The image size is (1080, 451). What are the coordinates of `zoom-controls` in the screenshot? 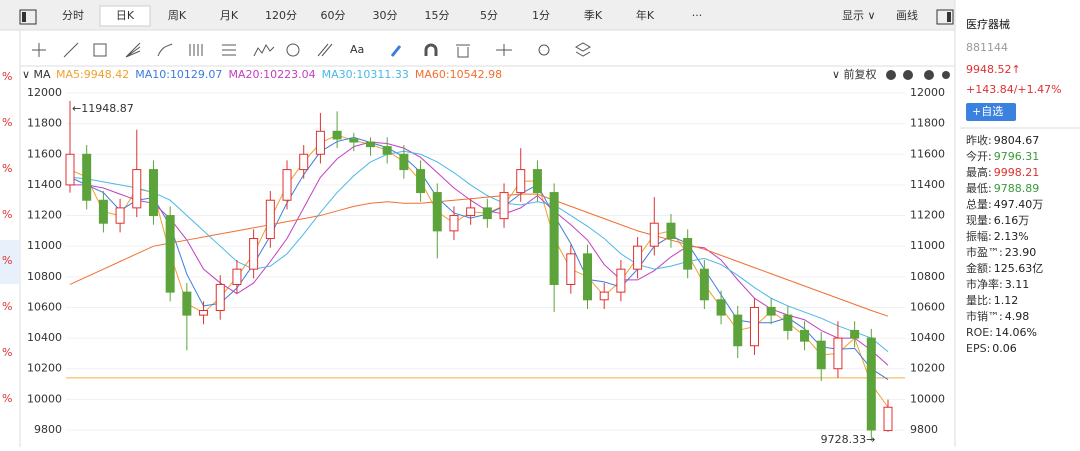 It's located at (918, 75).